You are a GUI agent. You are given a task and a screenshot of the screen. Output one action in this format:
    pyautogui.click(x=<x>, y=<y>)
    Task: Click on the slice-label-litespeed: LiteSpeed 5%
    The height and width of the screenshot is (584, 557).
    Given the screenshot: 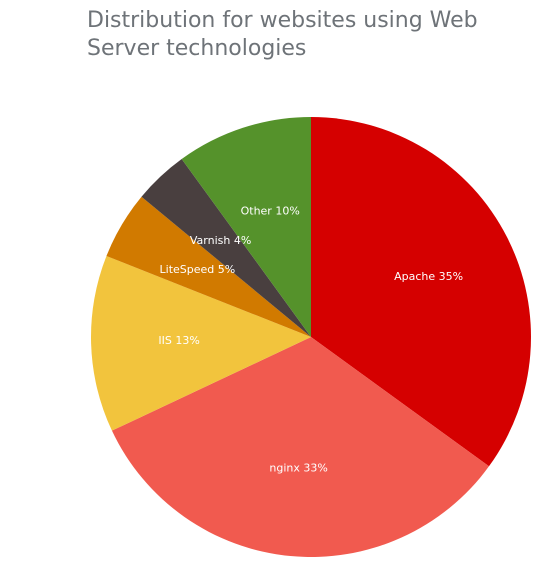 What is the action you would take?
    pyautogui.click(x=198, y=269)
    